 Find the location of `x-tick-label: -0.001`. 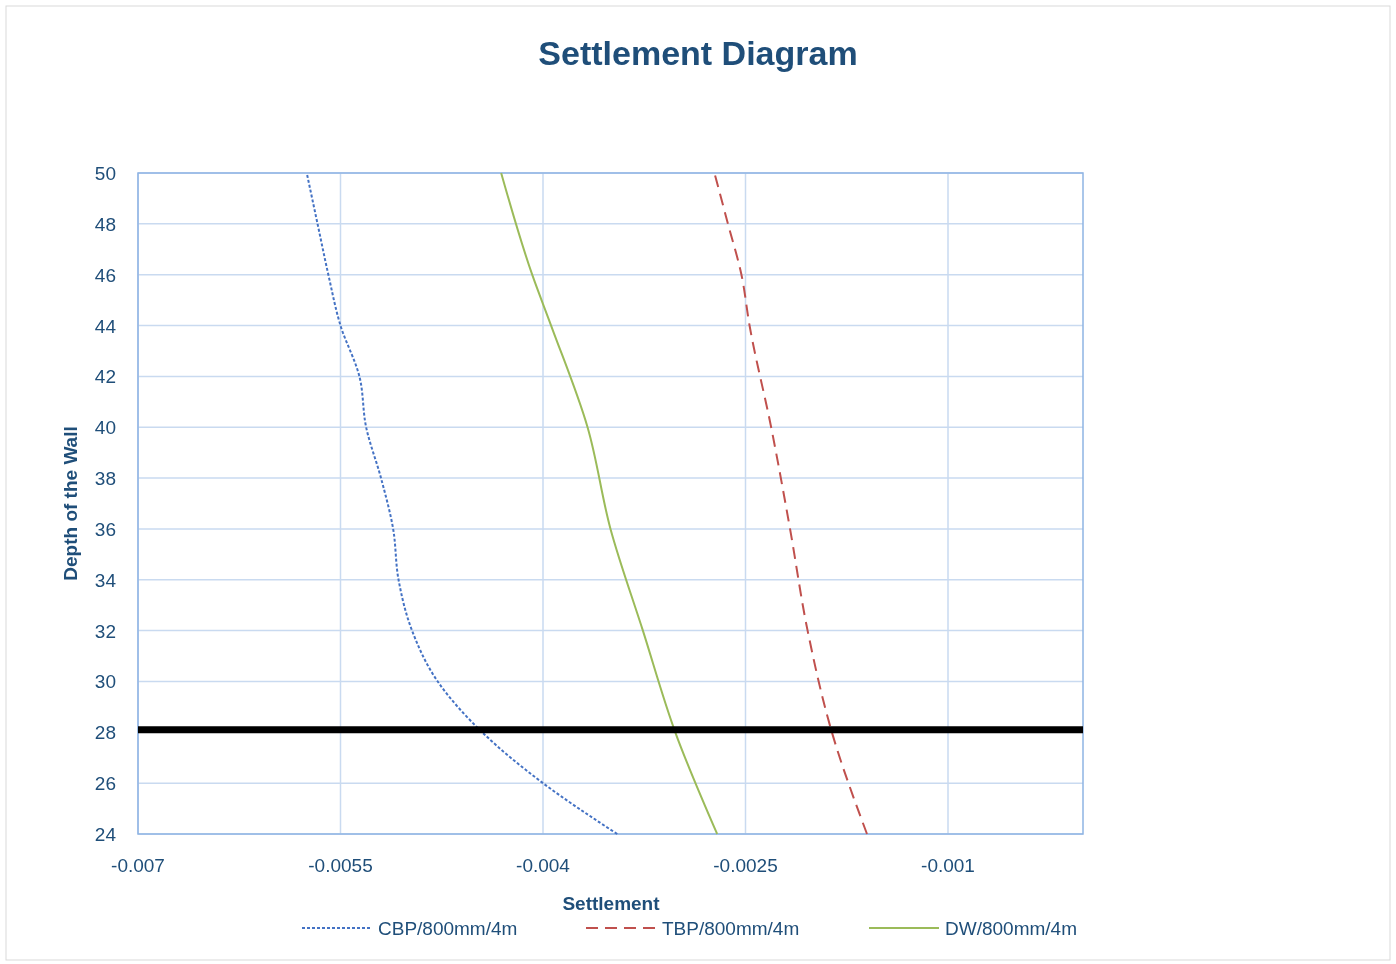

x-tick-label: -0.001 is located at coordinates (948, 865).